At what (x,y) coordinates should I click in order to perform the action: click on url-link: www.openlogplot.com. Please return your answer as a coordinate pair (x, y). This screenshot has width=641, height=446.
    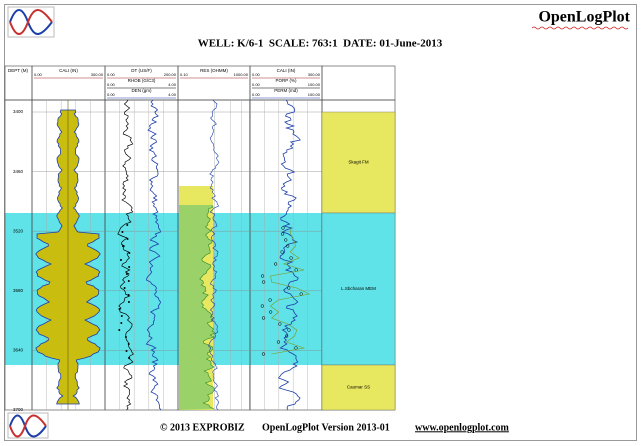
    Looking at the image, I should click on (462, 427).